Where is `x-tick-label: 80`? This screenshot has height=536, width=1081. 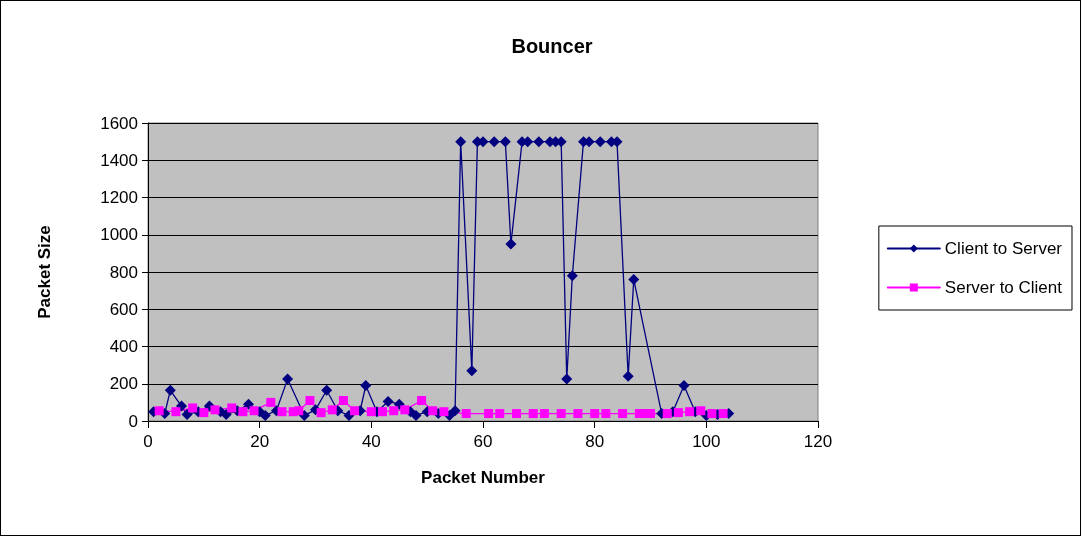
x-tick-label: 80 is located at coordinates (595, 441).